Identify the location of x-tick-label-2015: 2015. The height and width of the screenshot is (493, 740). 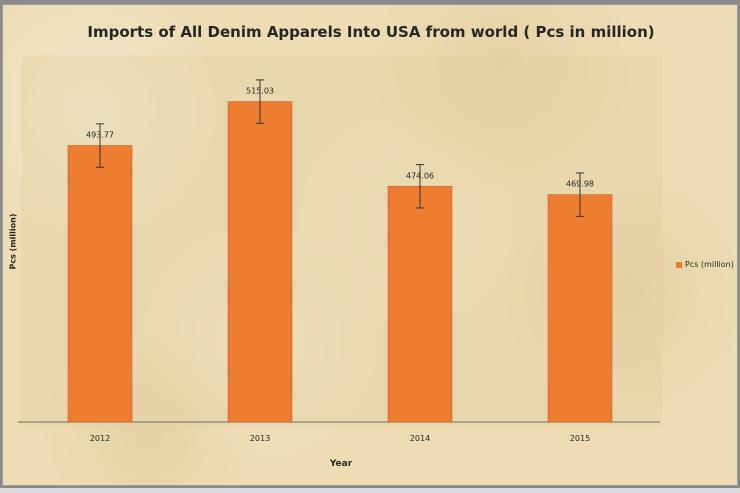
(580, 438).